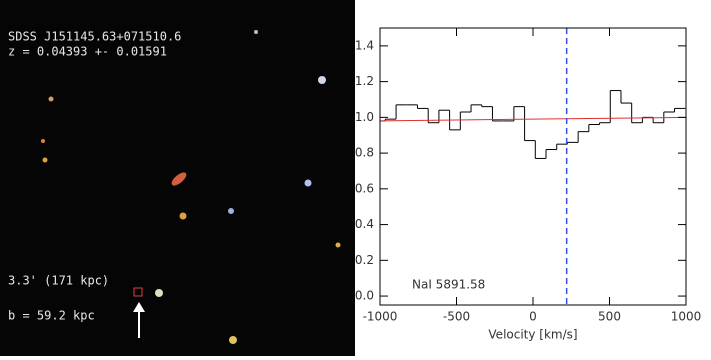 The height and width of the screenshot is (360, 711). Describe the element at coordinates (533, 119) in the screenshot. I see `continuum-line` at that location.